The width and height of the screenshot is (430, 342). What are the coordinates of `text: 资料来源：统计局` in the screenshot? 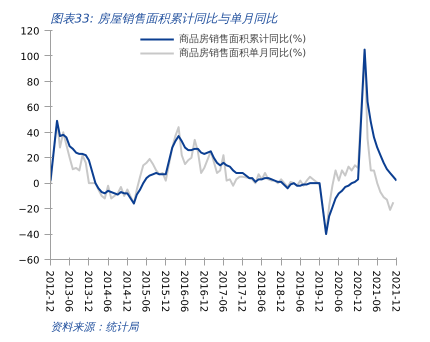 It's located at (95, 327).